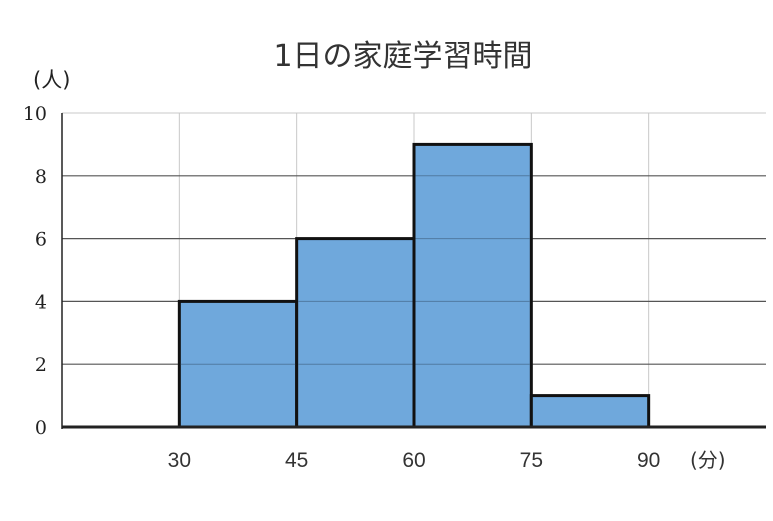  I want to click on y-tick-label: 8, so click(41, 177).